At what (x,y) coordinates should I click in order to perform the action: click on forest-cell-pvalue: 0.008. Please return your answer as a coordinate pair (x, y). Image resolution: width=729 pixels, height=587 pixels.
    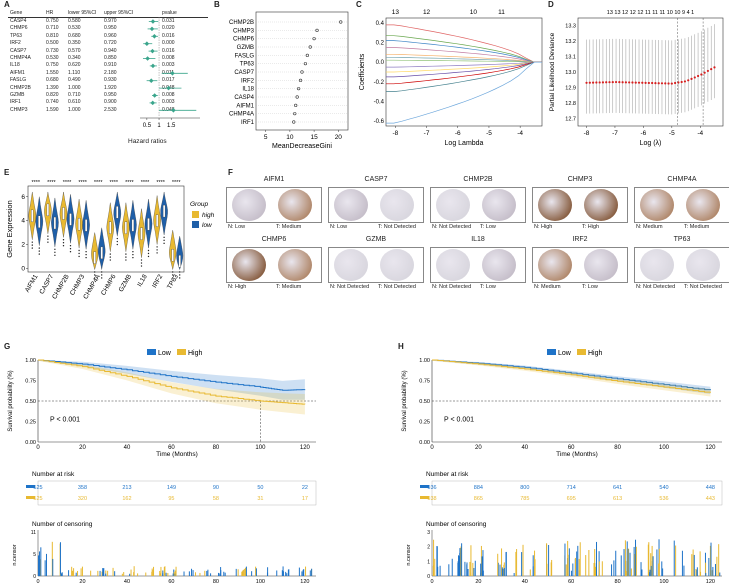
    Looking at the image, I should click on (168, 94).